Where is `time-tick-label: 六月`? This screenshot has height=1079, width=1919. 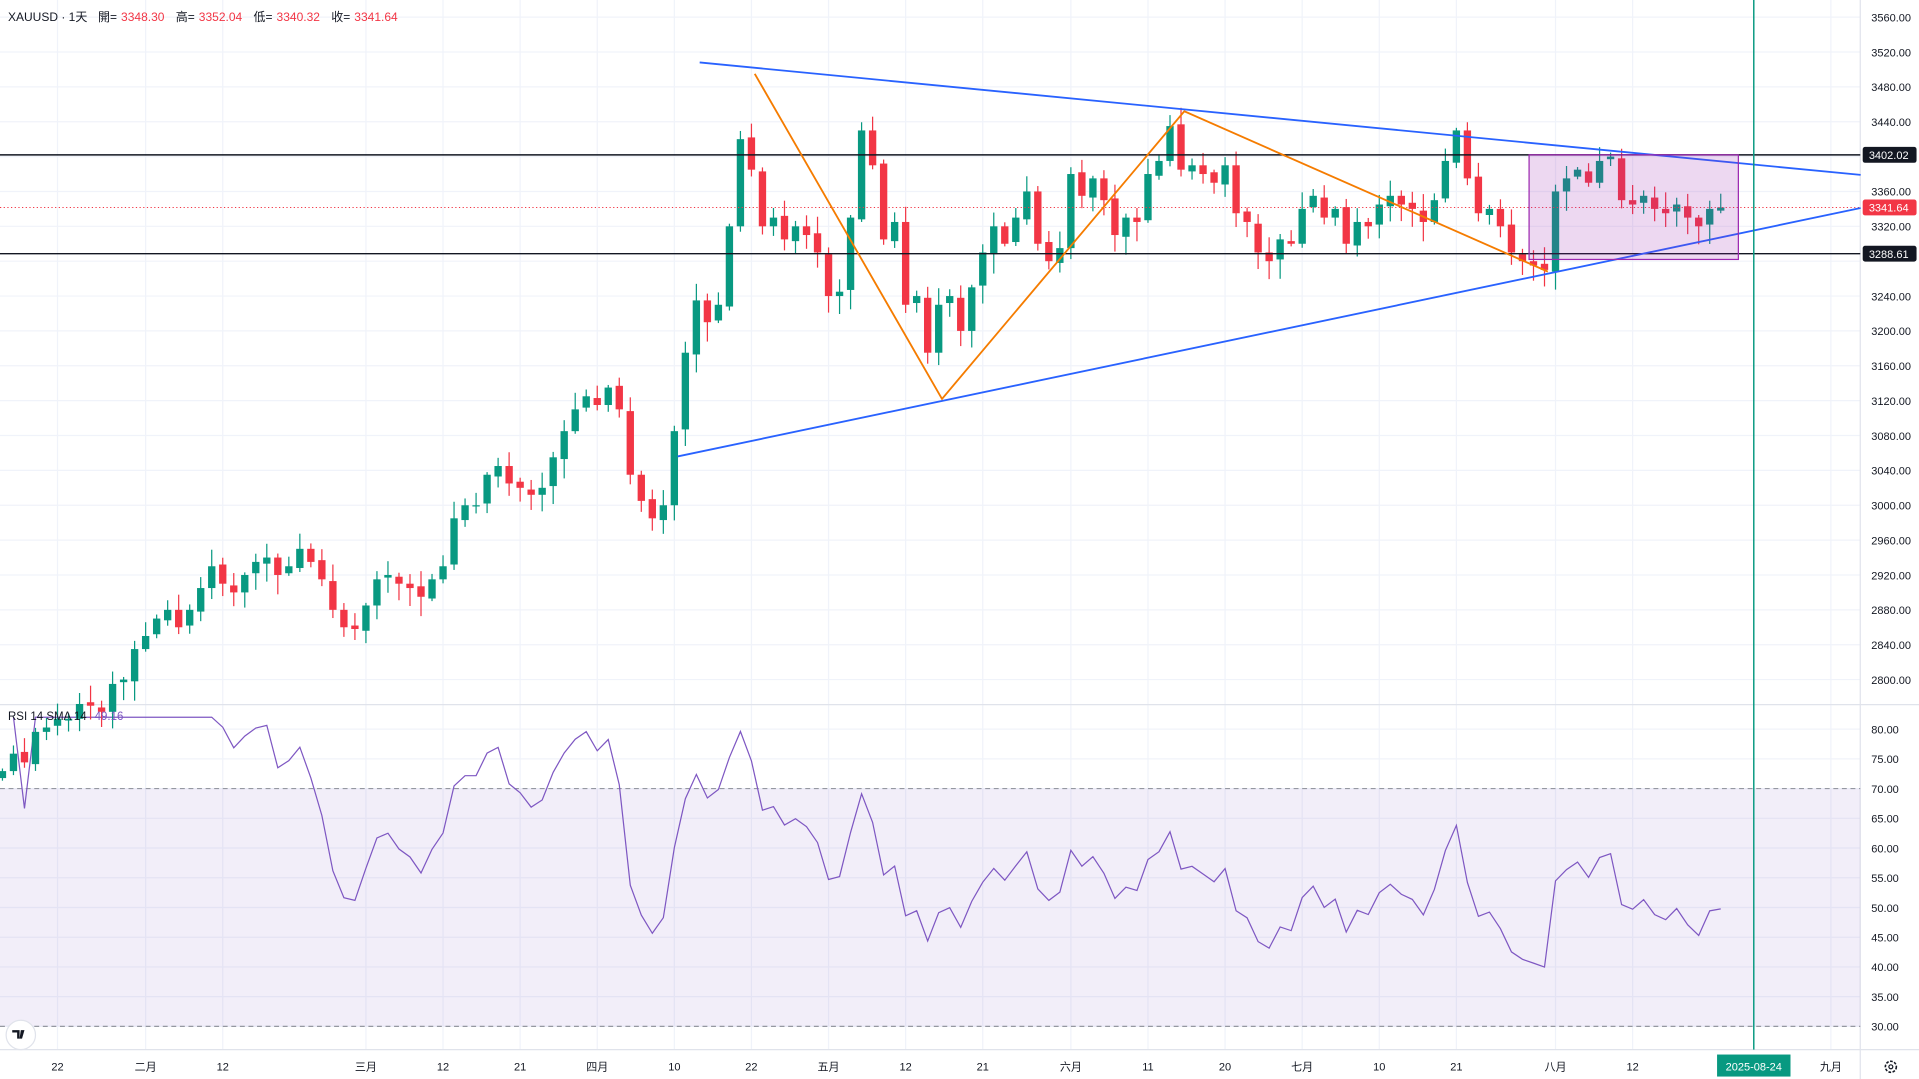 time-tick-label: 六月 is located at coordinates (1071, 1066).